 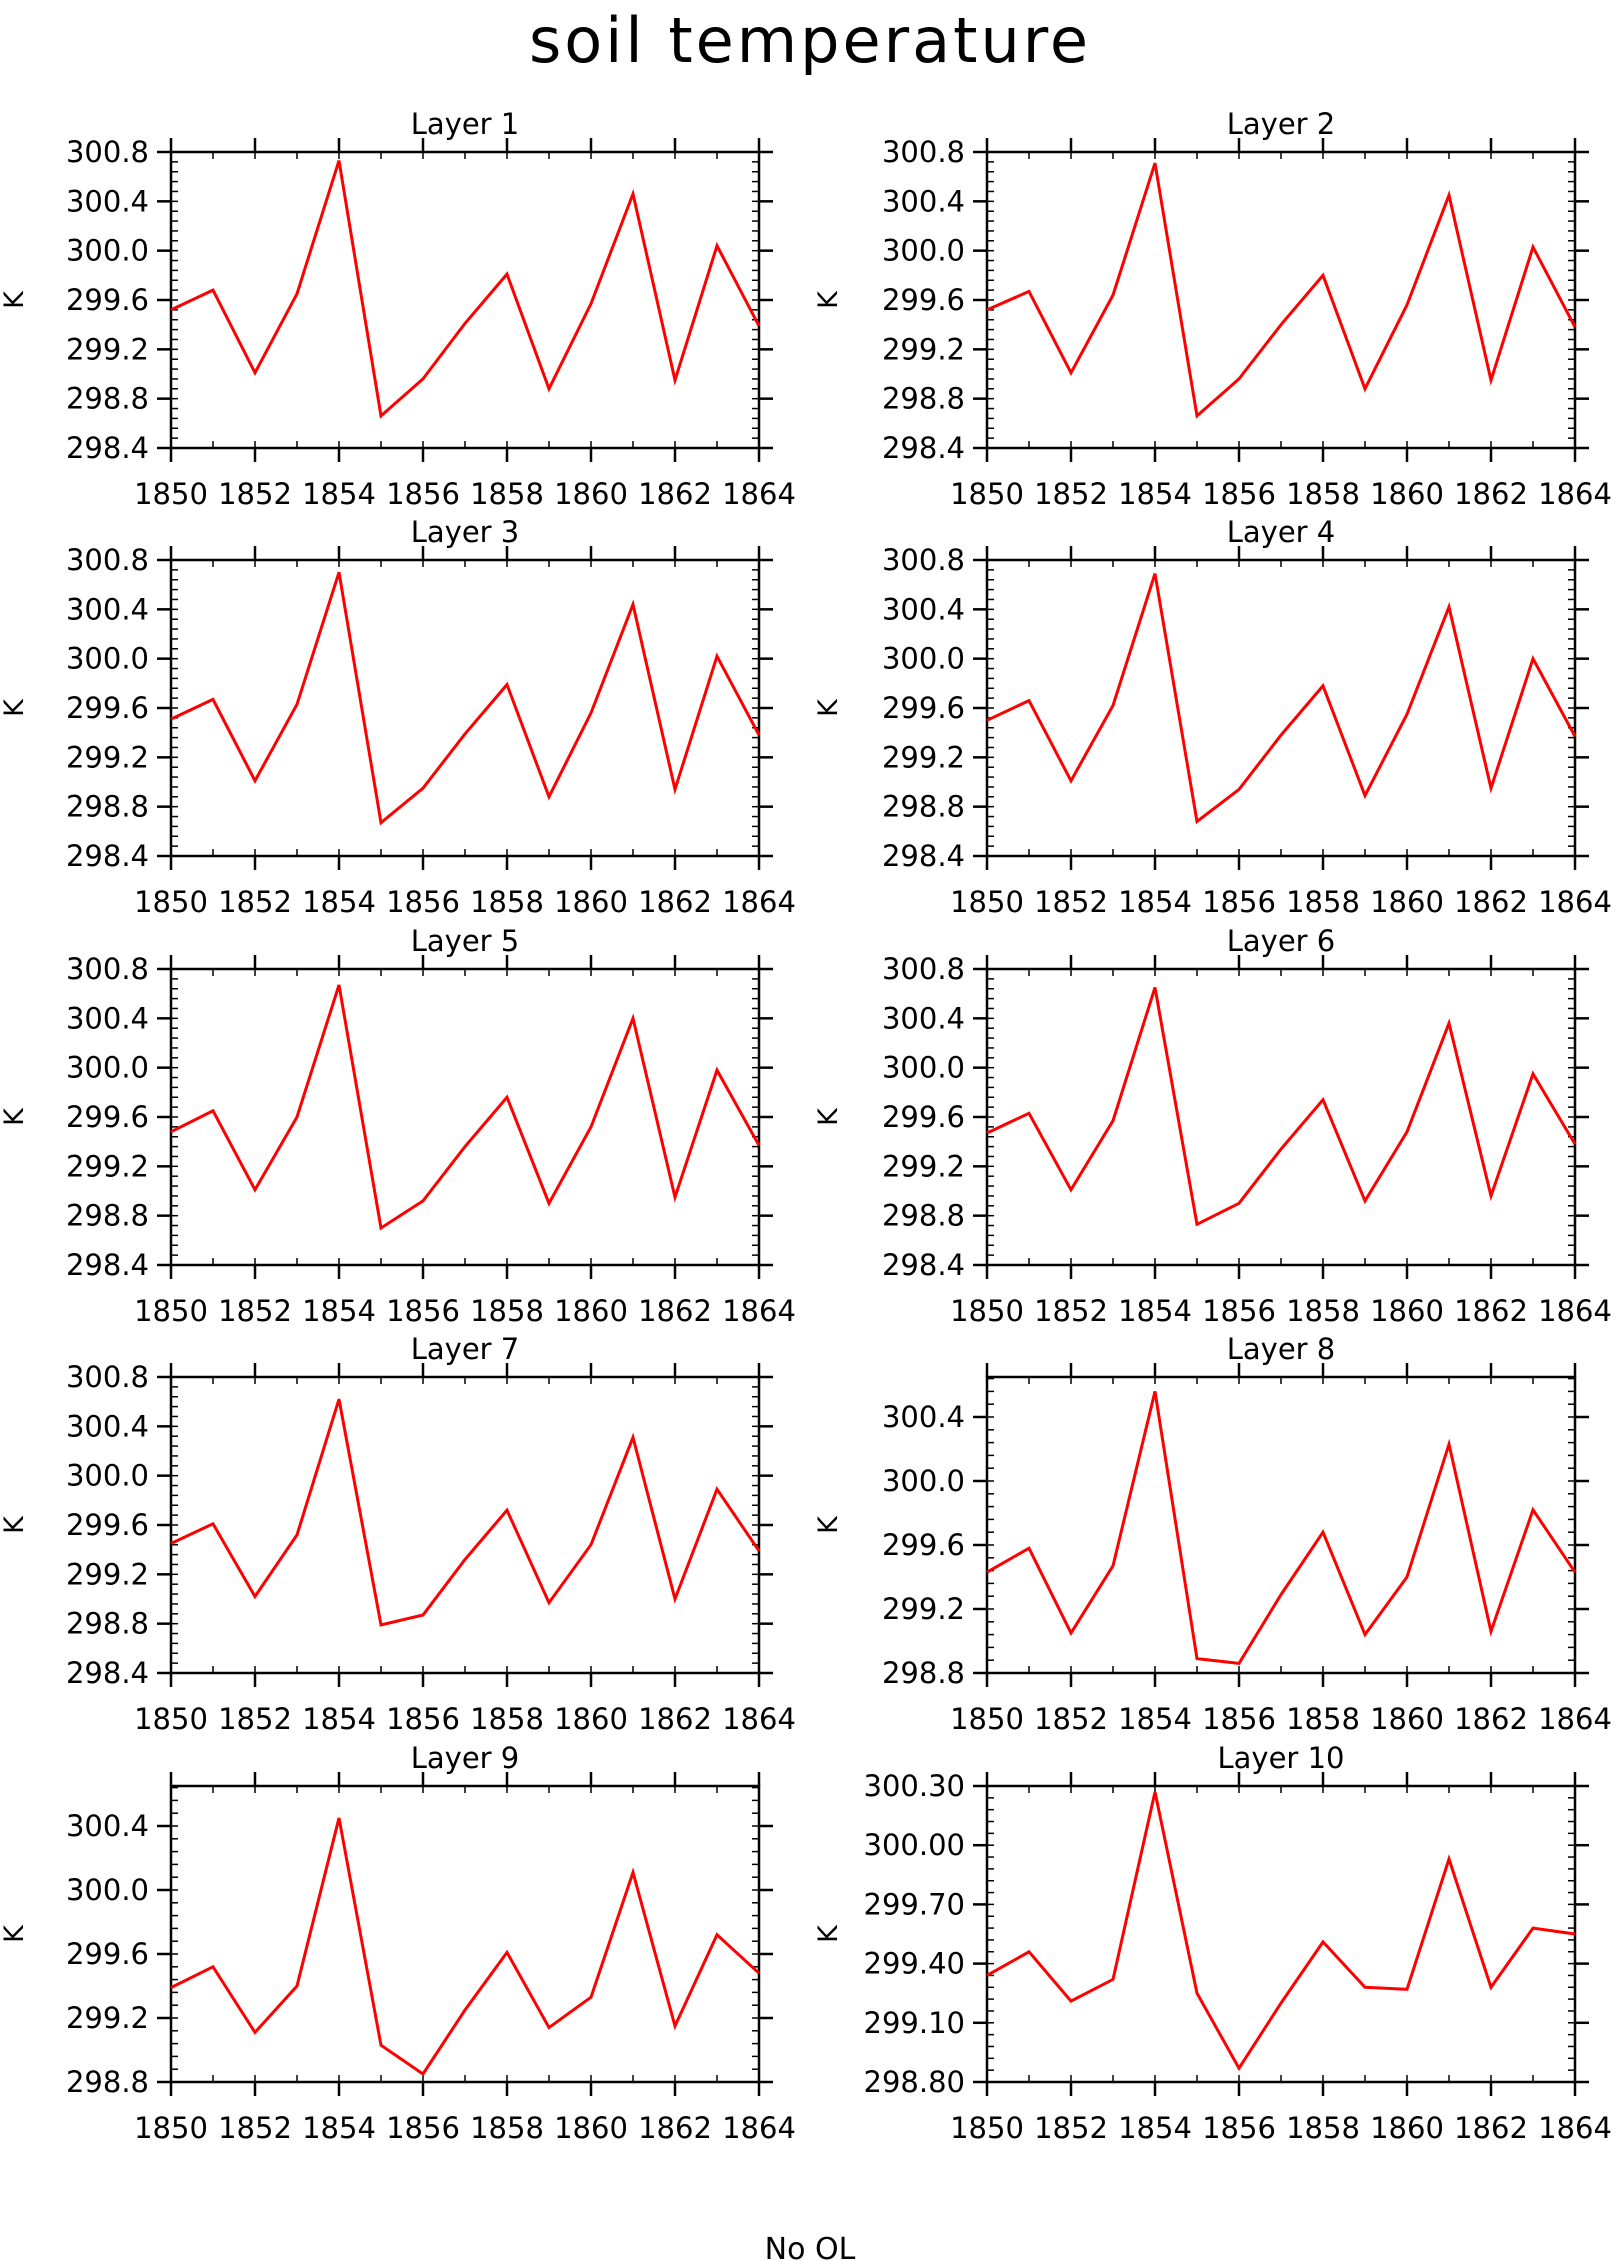 What do you see at coordinates (465, 1758) in the screenshot?
I see `chart-title: Layer 9` at bounding box center [465, 1758].